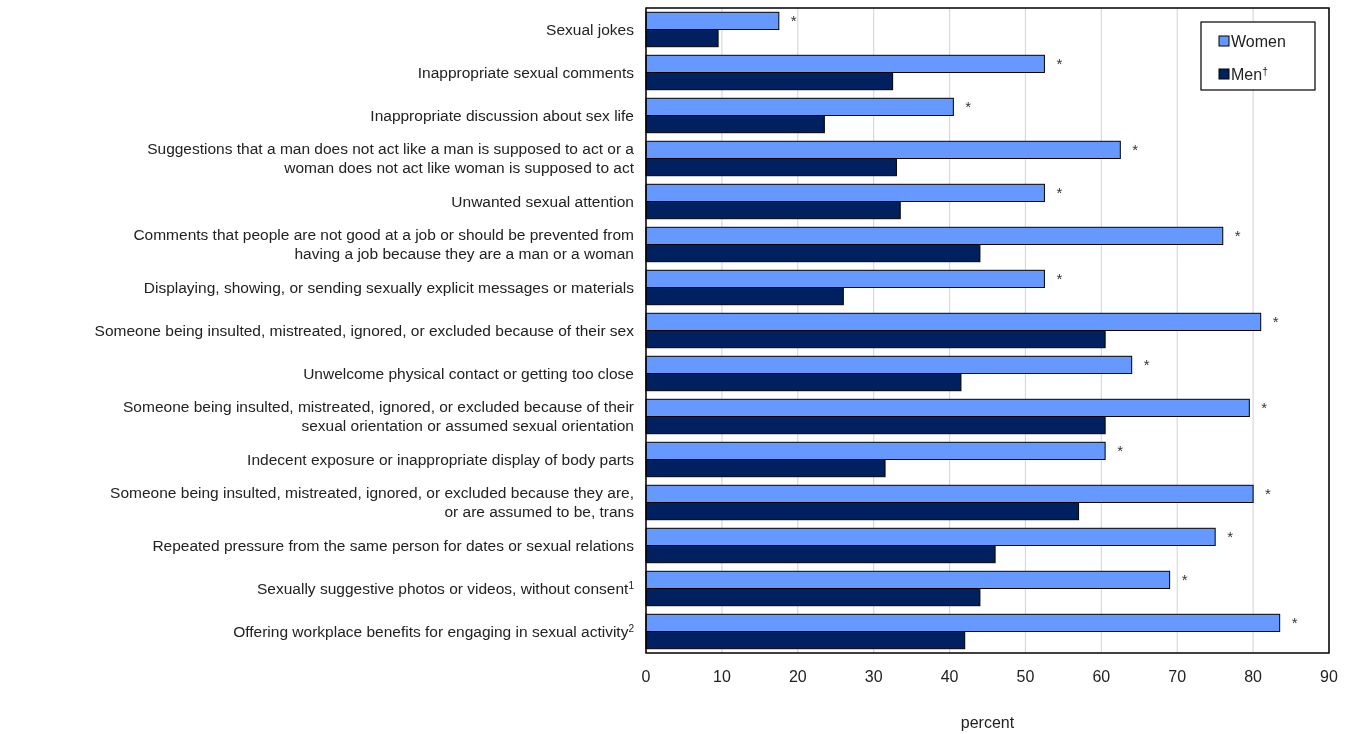  I want to click on x-axis-title: percent, so click(987, 722).